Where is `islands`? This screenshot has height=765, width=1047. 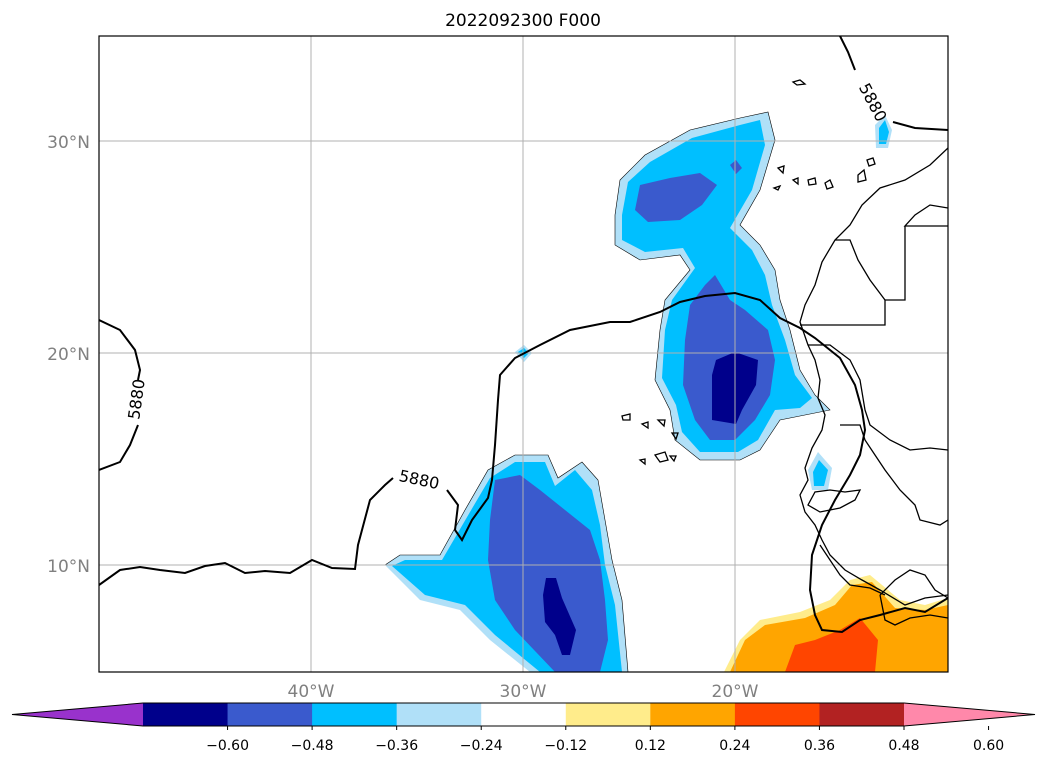 islands is located at coordinates (748, 272).